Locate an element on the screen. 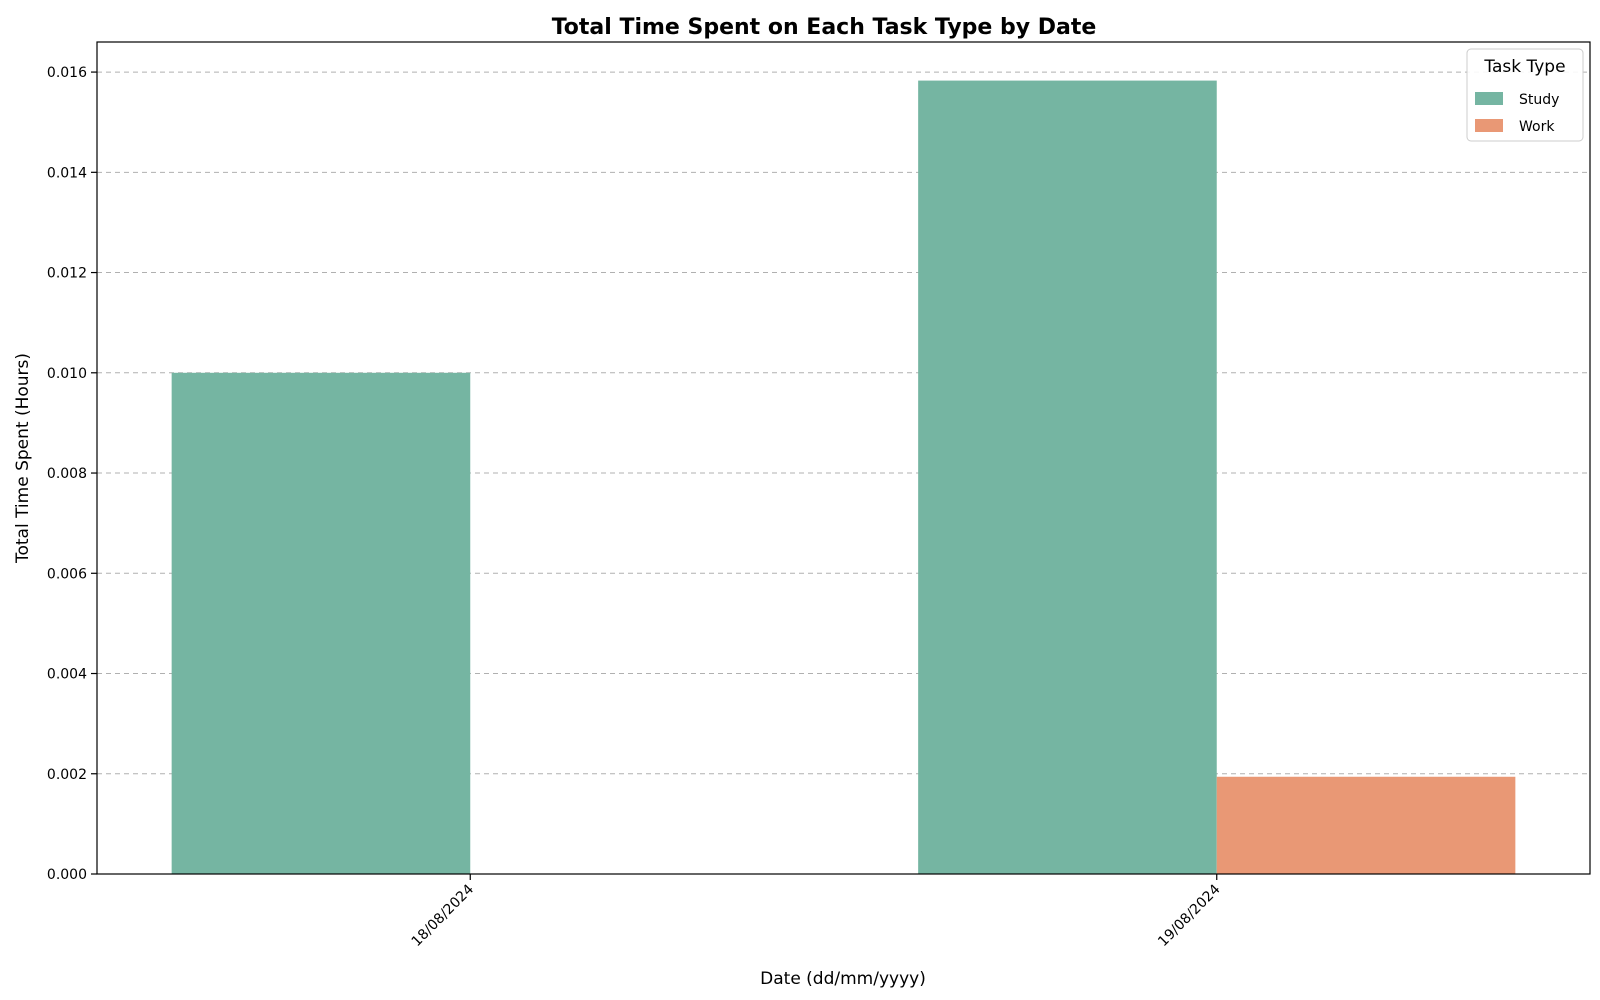  x-tick-label: 19/08/2024 is located at coordinates (1189, 915).